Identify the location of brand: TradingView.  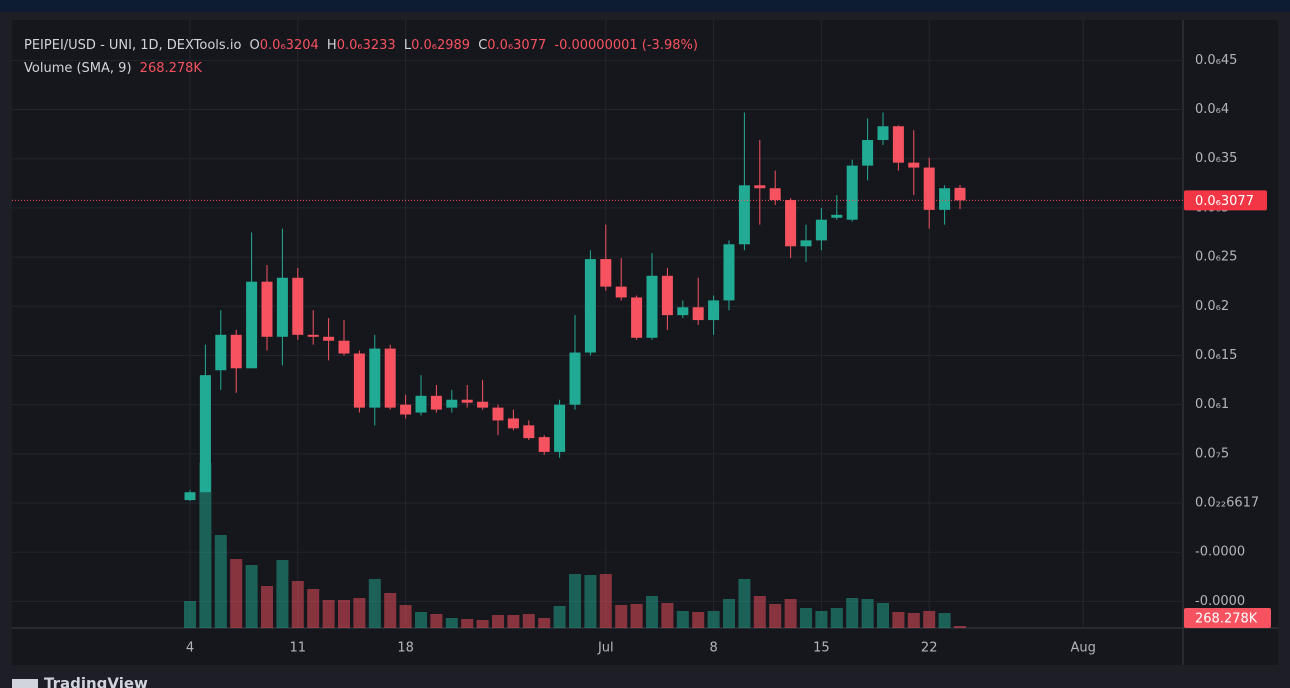
(96, 681).